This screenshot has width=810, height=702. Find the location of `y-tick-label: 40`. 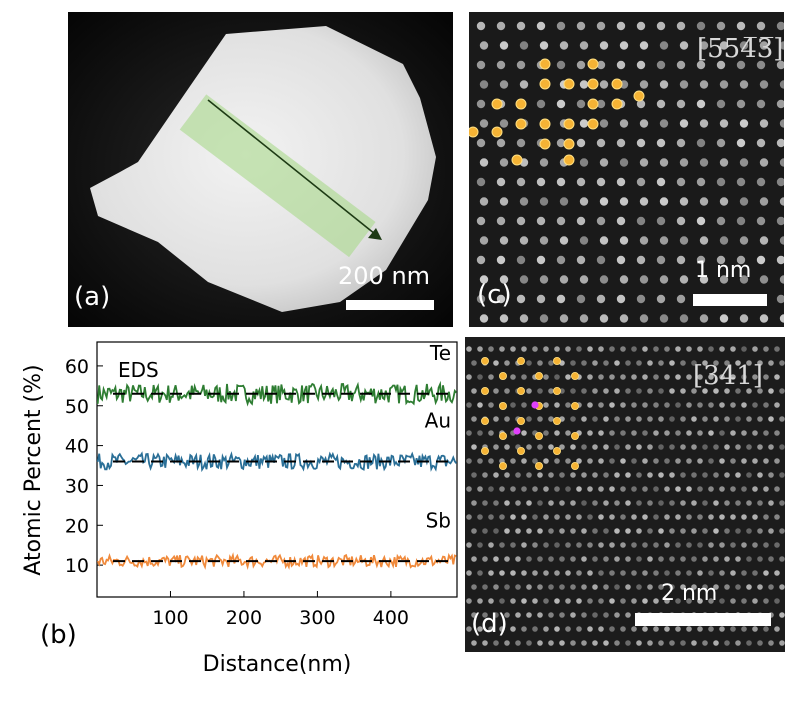

y-tick-label: 40 is located at coordinates (77, 447).